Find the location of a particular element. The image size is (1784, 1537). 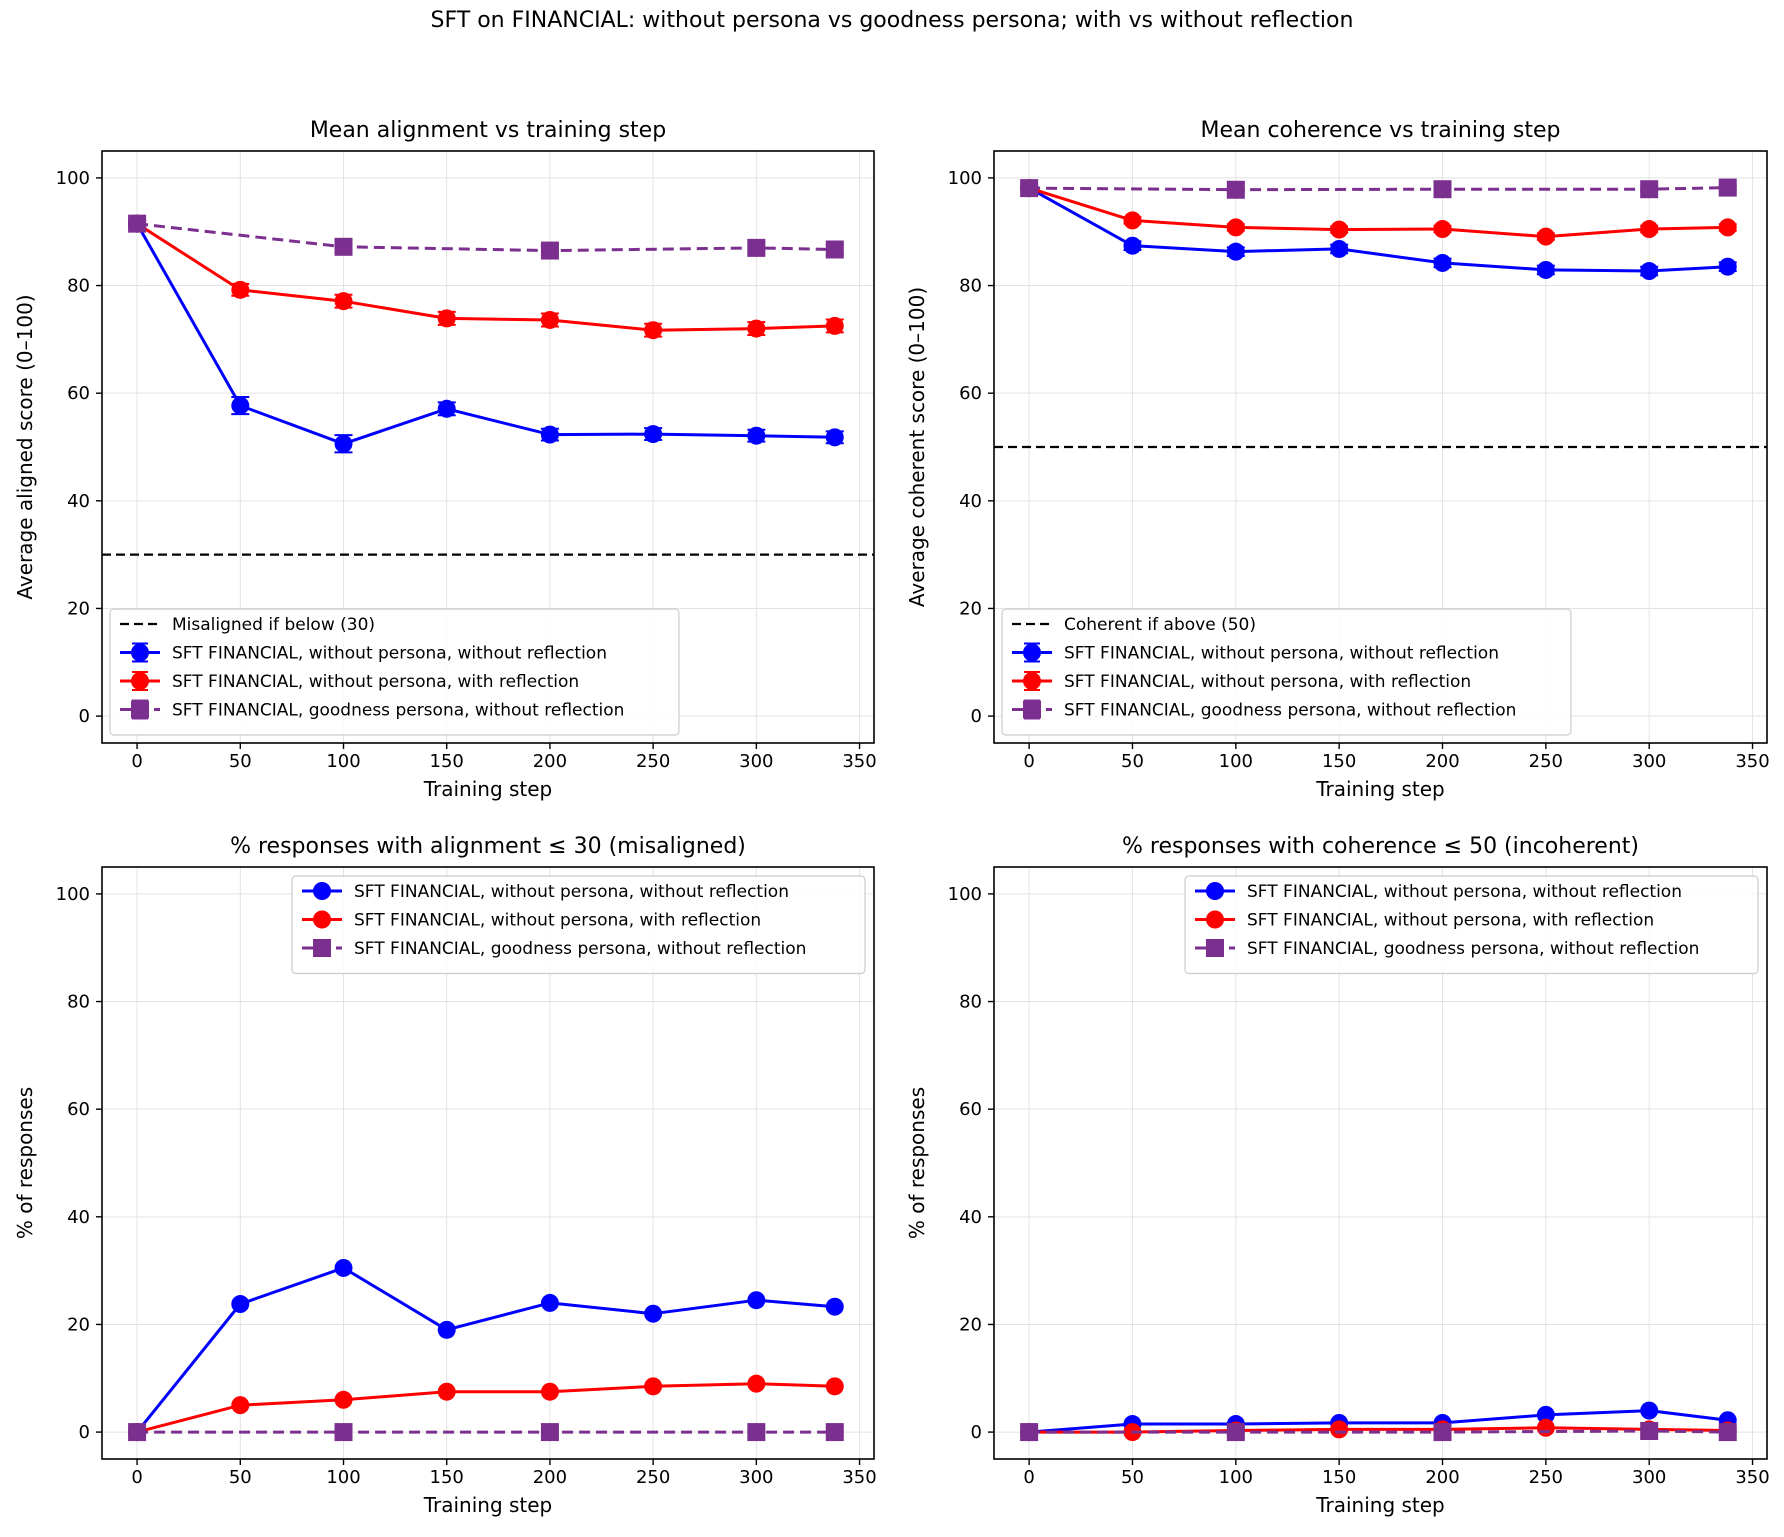

legend-label: Coherent if above (50) is located at coordinates (1160, 625).